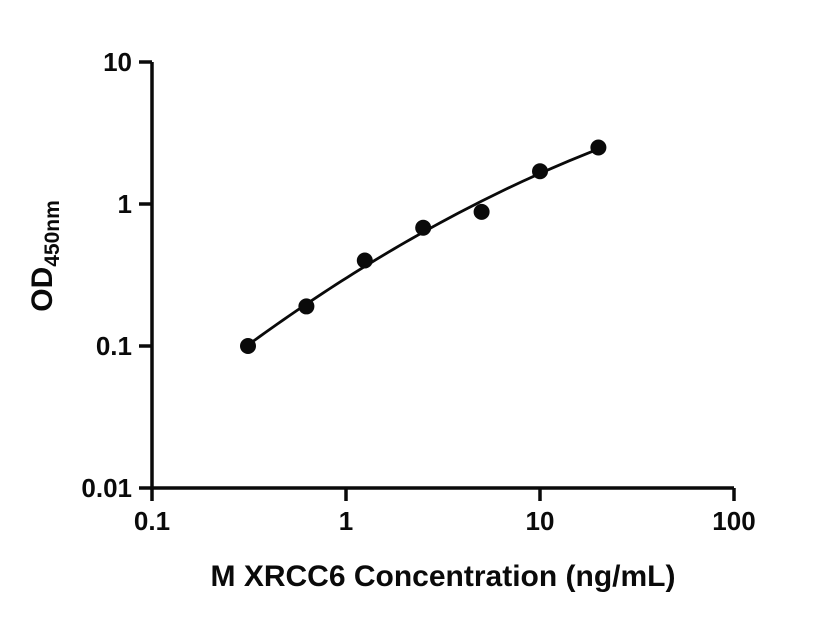  I want to click on y-axis-title-subscript: 450nm, so click(52, 233).